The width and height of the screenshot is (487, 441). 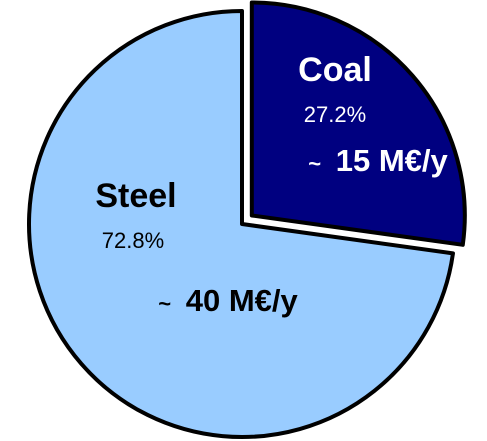 What do you see at coordinates (164, 303) in the screenshot?
I see `amount-prefix-steel: ~` at bounding box center [164, 303].